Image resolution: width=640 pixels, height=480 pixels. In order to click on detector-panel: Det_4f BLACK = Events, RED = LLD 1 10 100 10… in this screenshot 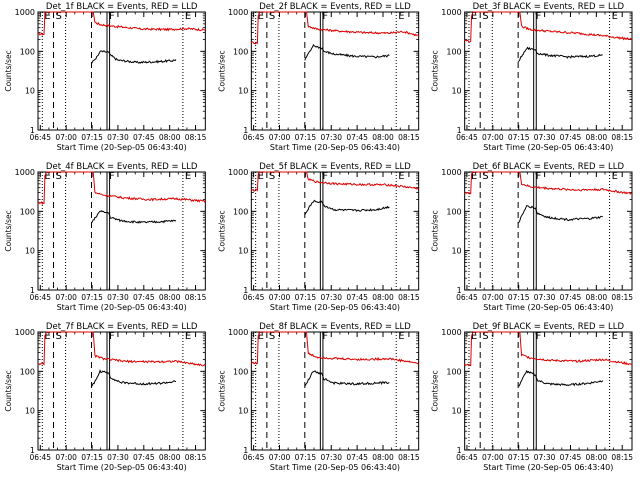, I will do `click(105, 237)`.